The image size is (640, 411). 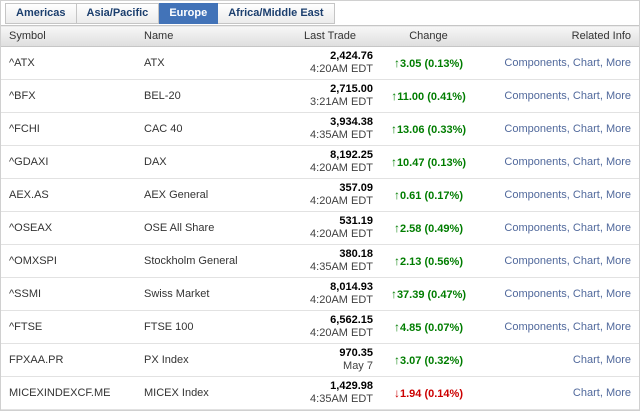 I want to click on symbol-text: ^OMXSPI, so click(x=33, y=261).